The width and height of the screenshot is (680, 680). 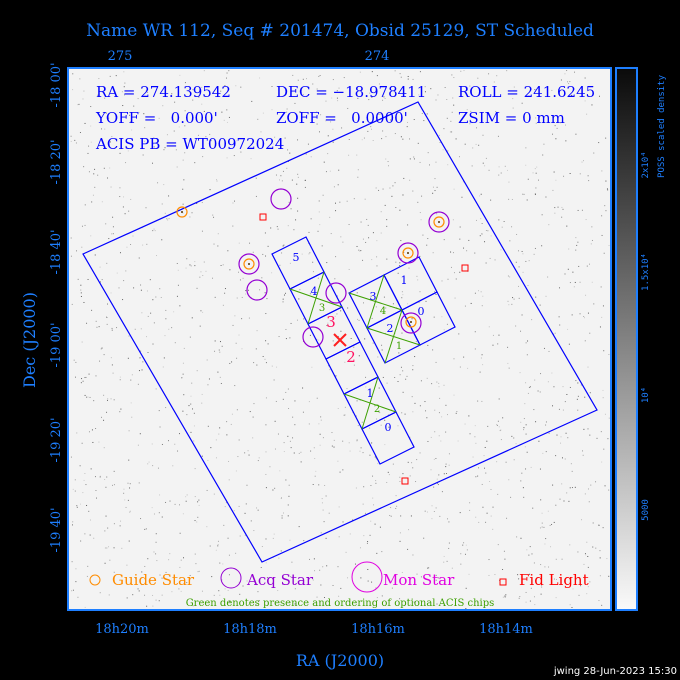 What do you see at coordinates (554, 580) in the screenshot?
I see `legend-fid-light: Fid Light` at bounding box center [554, 580].